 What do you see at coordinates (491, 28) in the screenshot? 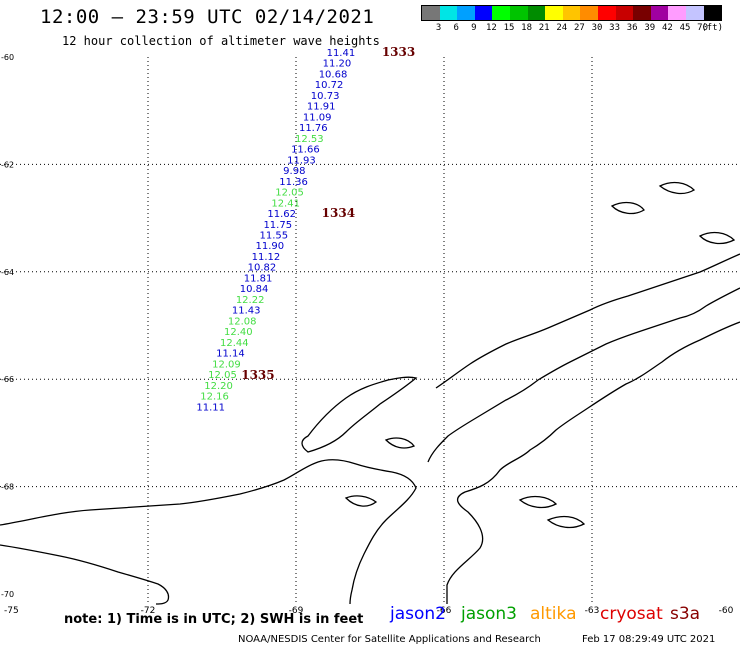
I see `color-scale-label: 12` at bounding box center [491, 28].